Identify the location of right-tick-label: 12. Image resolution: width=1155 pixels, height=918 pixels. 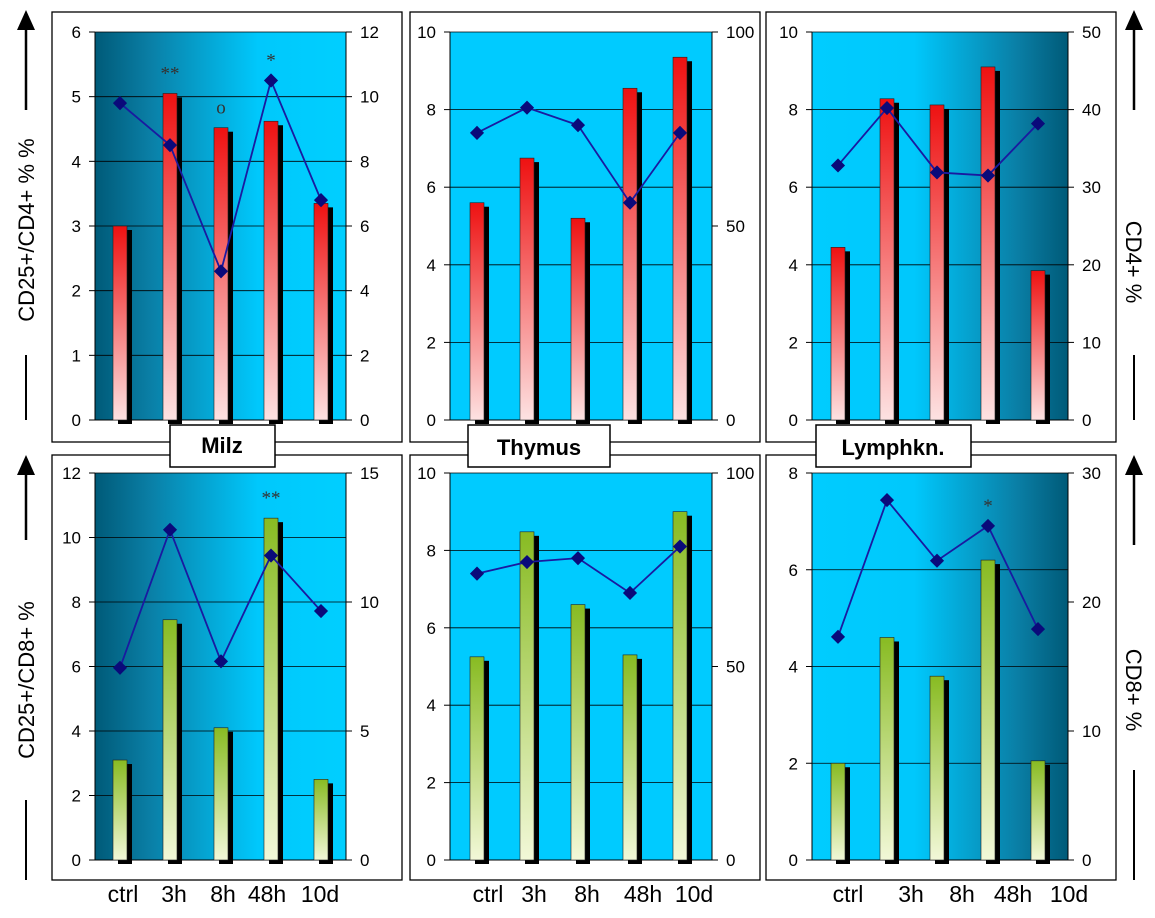
(369, 32).